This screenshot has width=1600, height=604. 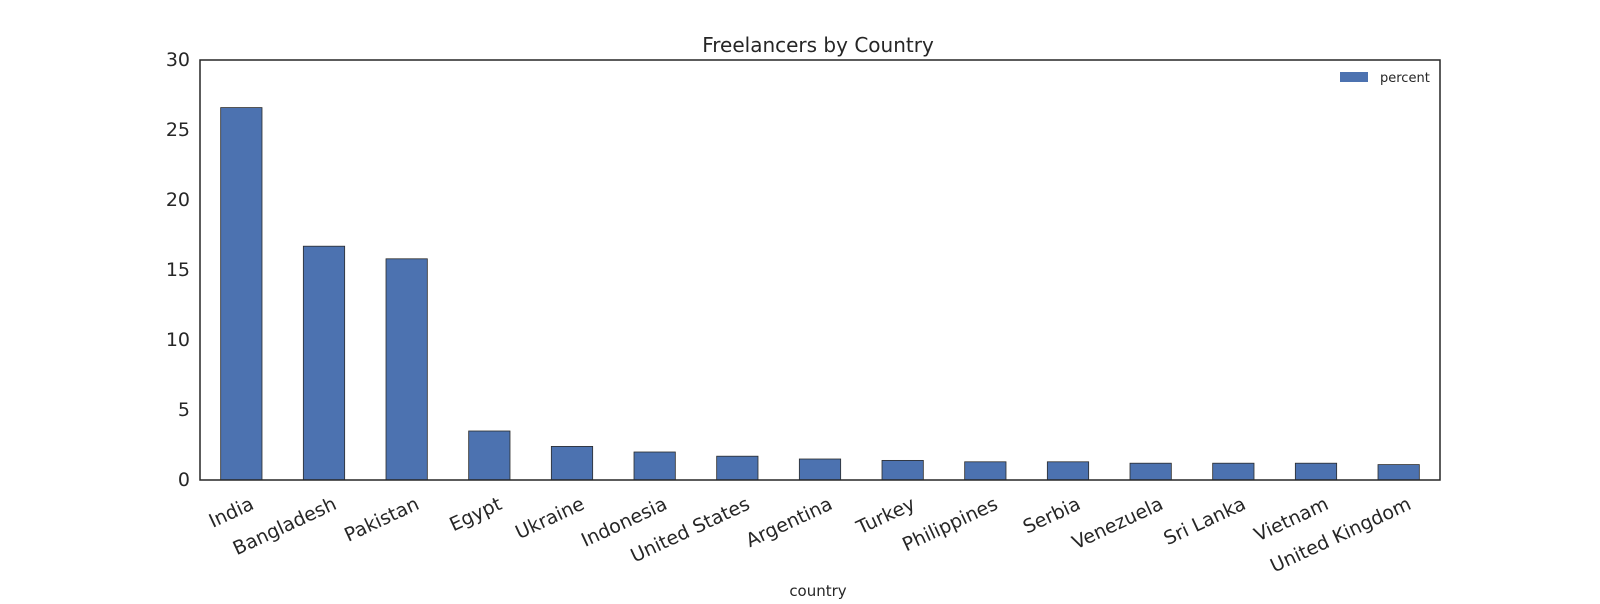 I want to click on bar-vietnam, so click(x=1316, y=471).